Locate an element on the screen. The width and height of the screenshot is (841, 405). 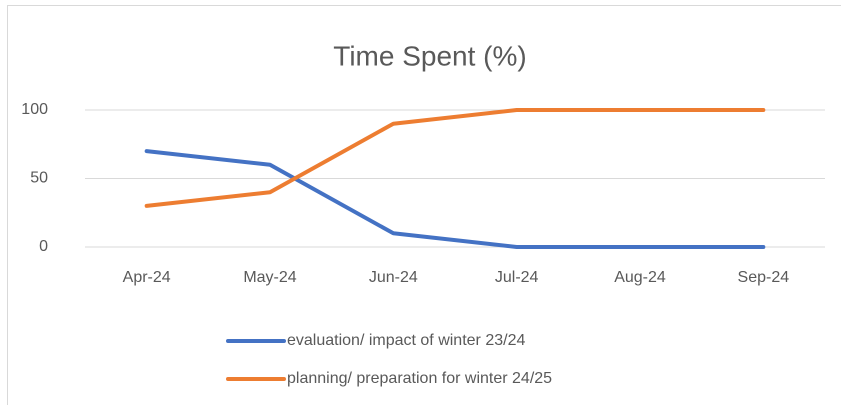
x-tick-label: Jul-24 is located at coordinates (517, 277).